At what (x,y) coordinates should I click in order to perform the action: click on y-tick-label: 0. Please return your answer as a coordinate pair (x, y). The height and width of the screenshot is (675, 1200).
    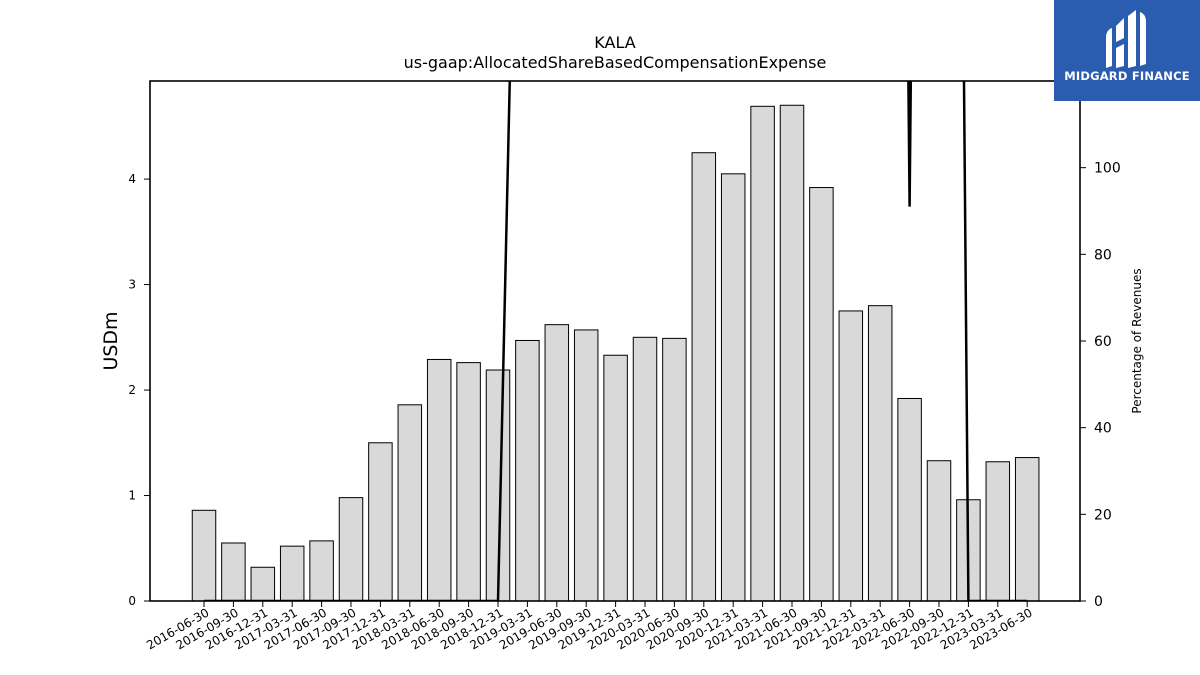
    Looking at the image, I should click on (132, 601).